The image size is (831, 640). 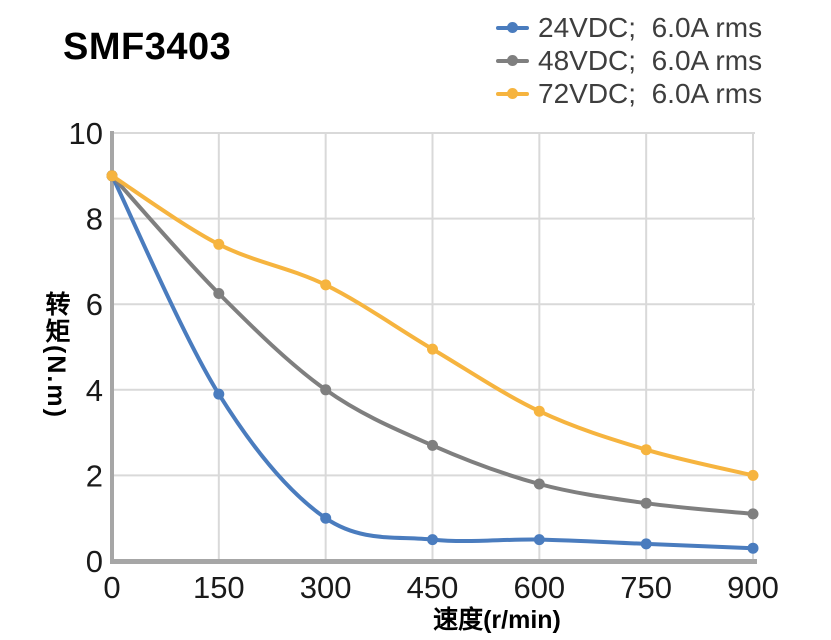 I want to click on y-tick-label: 0, so click(x=94, y=561).